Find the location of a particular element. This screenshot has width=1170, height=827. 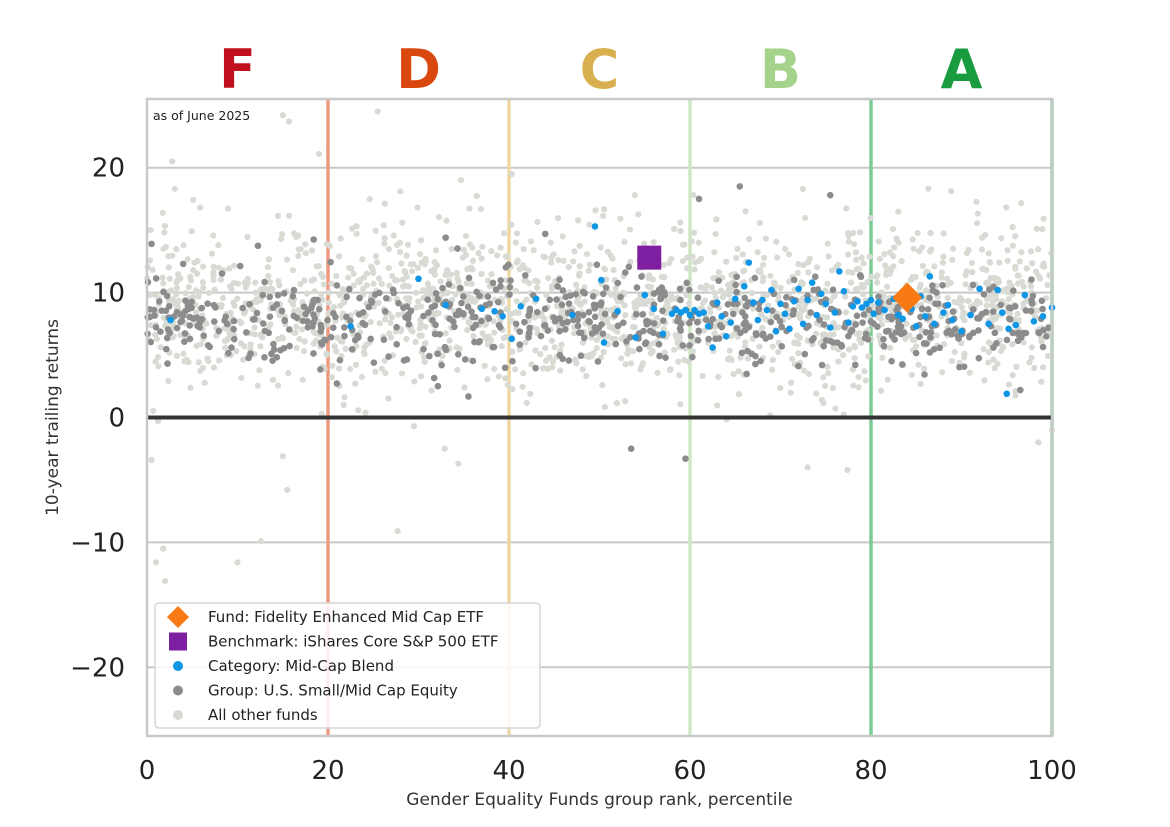

y-tick-labels: 20 10 0 −10 −20 is located at coordinates (97, 419).